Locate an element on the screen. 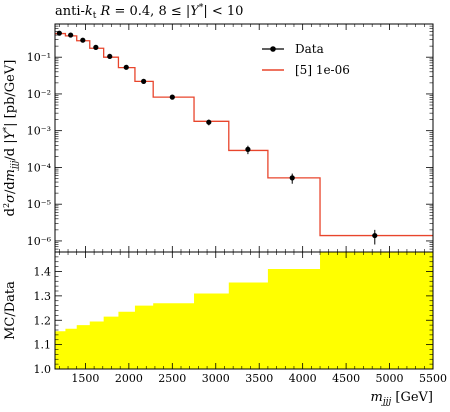  ratio-y-tick-label: 1.0 is located at coordinates (43, 369).